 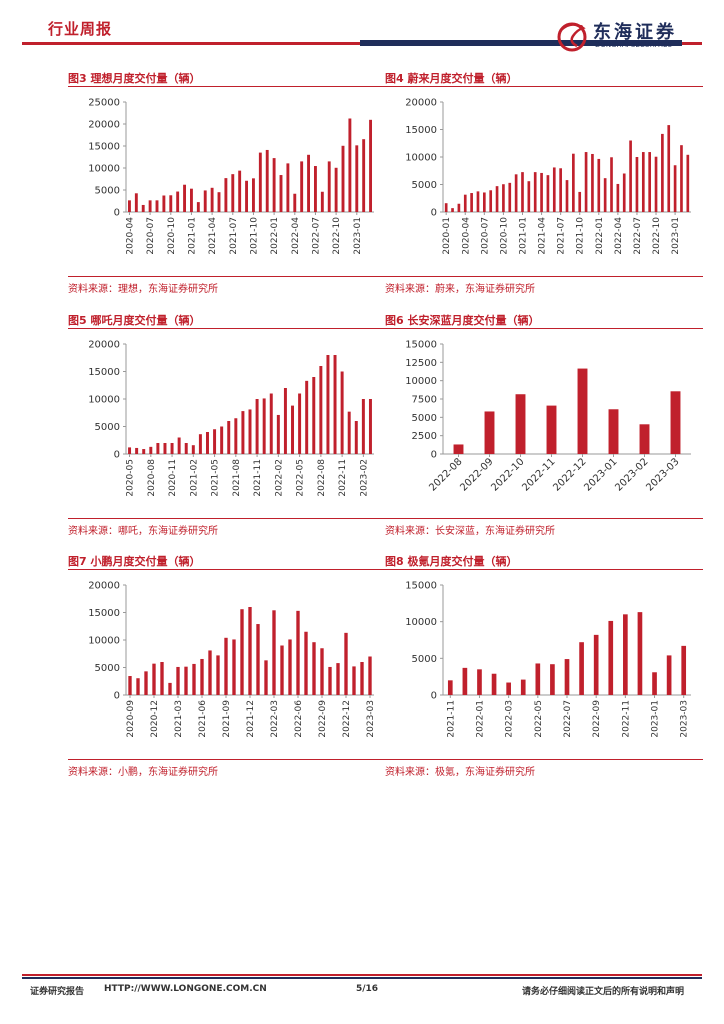 What do you see at coordinates (275, 719) in the screenshot?
I see `x-tick-label: 2022-03` at bounding box center [275, 719].